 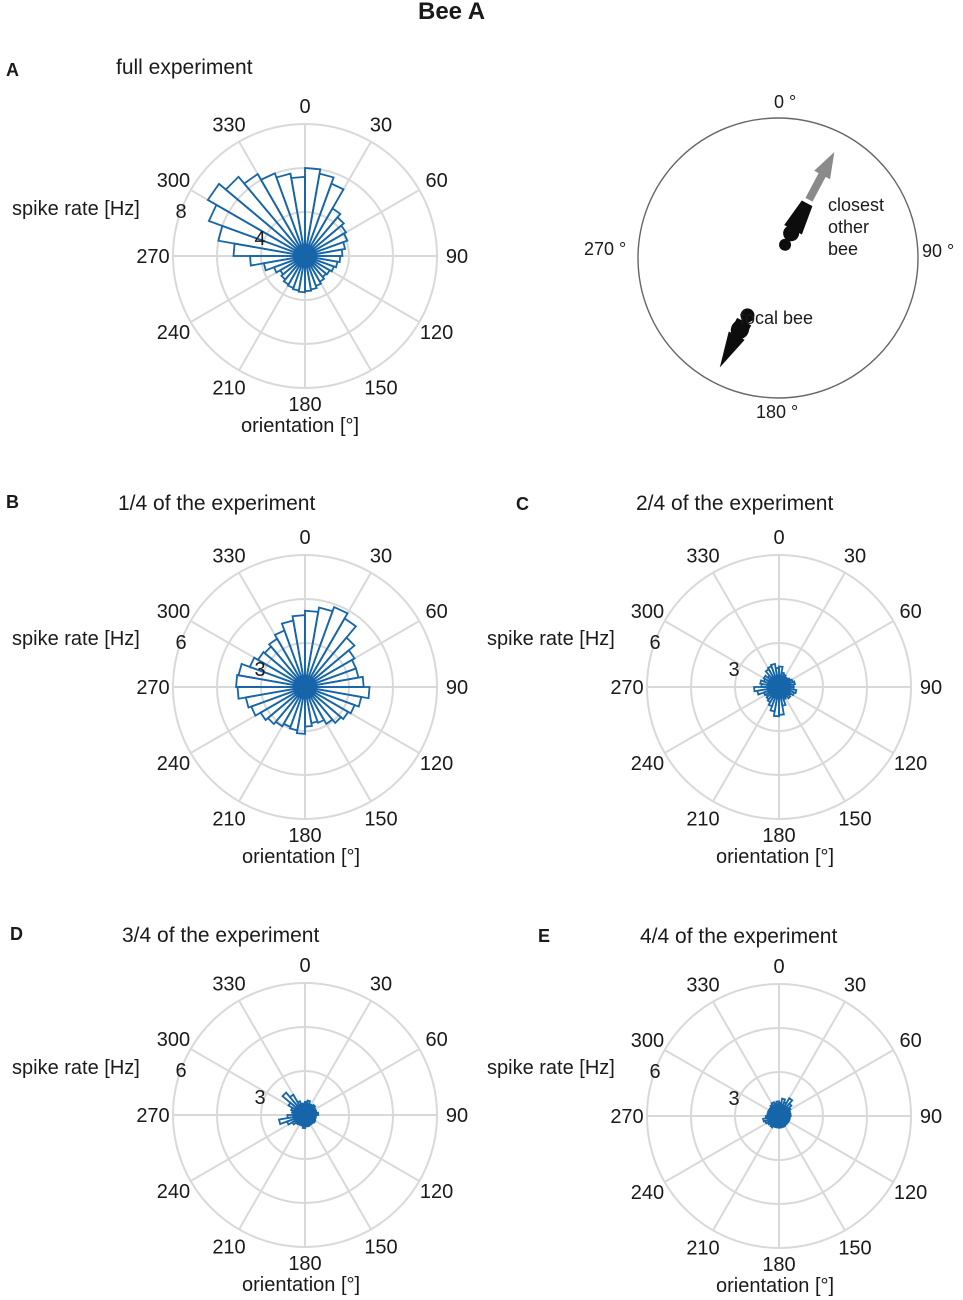 I want to click on panel-a-r-label-8: 8, so click(x=180, y=212).